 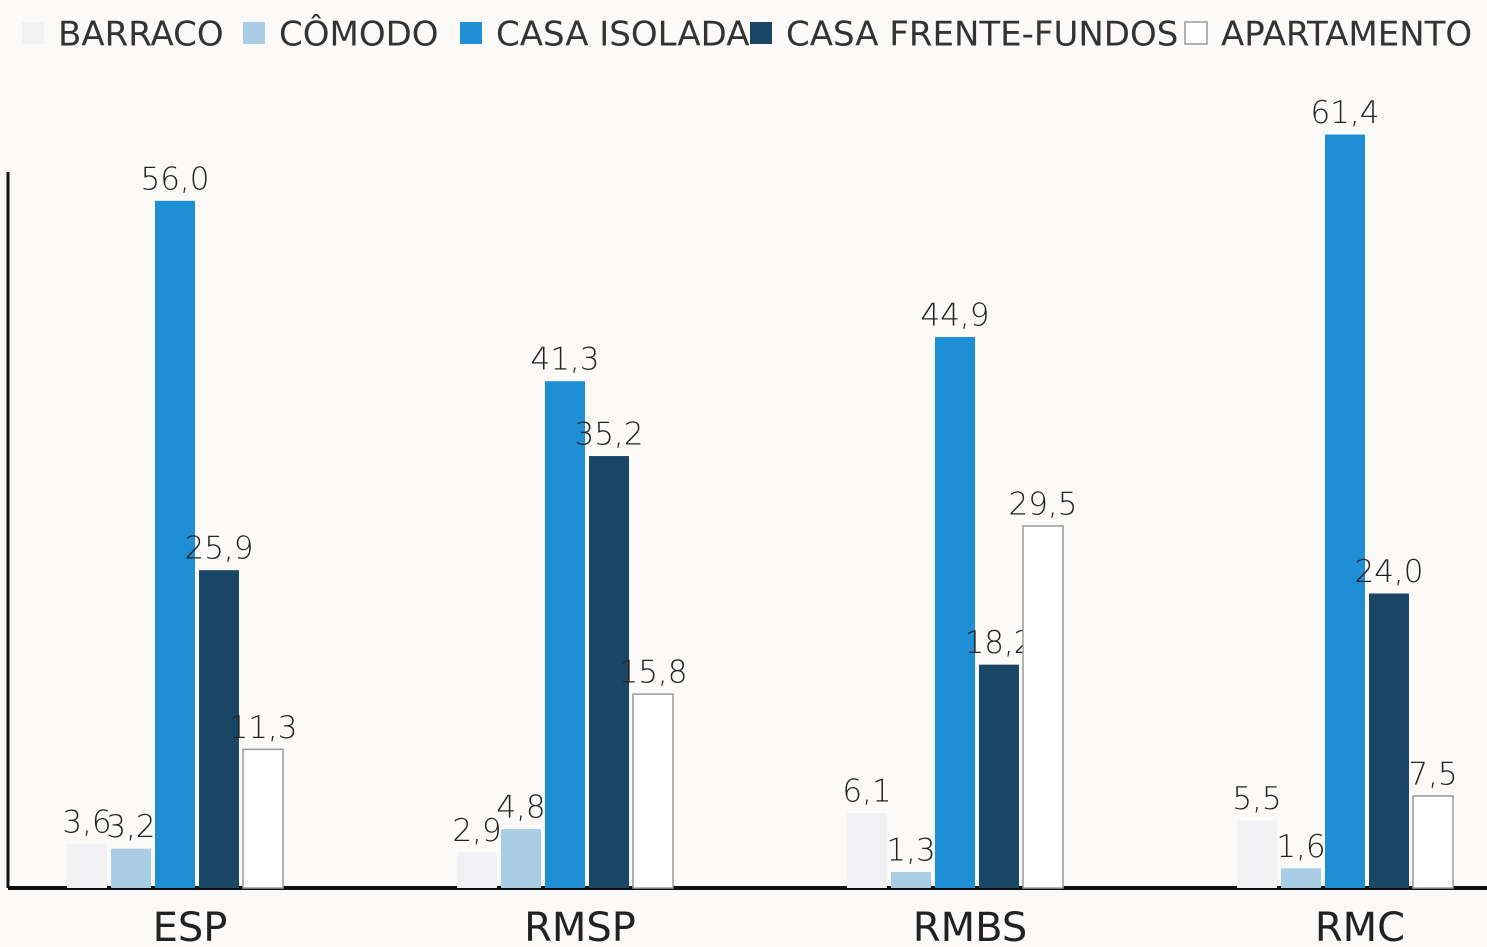 What do you see at coordinates (1344, 113) in the screenshot?
I see `value-label: 61,4` at bounding box center [1344, 113].